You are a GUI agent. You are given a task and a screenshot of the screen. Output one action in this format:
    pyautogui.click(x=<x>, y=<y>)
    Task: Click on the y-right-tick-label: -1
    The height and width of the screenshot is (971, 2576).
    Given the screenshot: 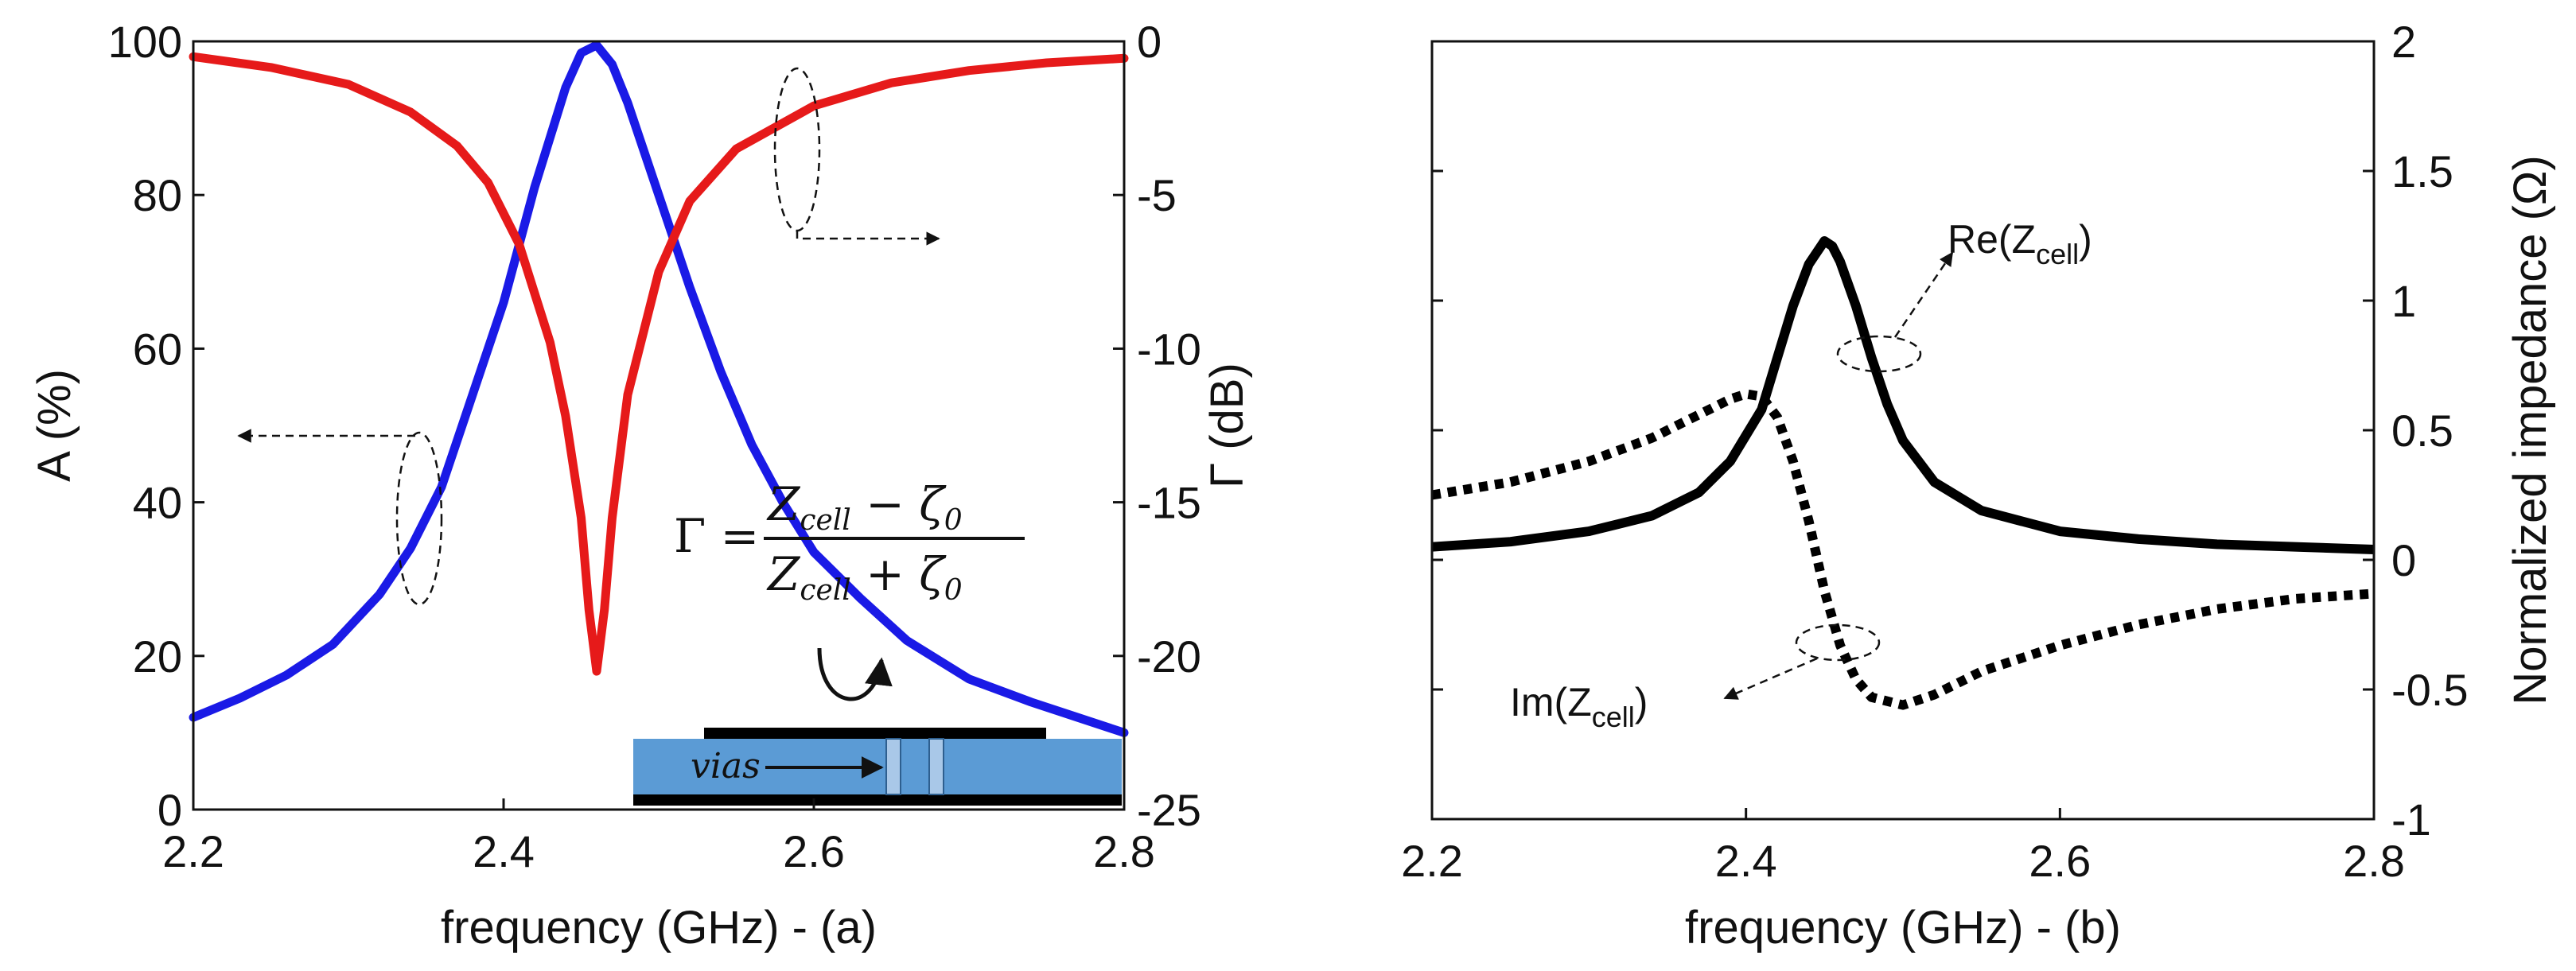 What is the action you would take?
    pyautogui.click(x=2411, y=819)
    